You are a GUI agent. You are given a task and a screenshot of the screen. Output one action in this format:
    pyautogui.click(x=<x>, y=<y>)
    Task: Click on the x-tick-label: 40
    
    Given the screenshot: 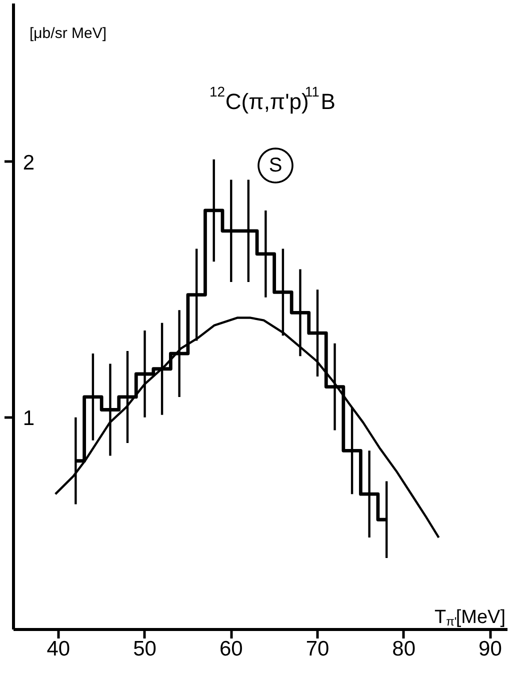 What is the action you would take?
    pyautogui.click(x=58, y=649)
    